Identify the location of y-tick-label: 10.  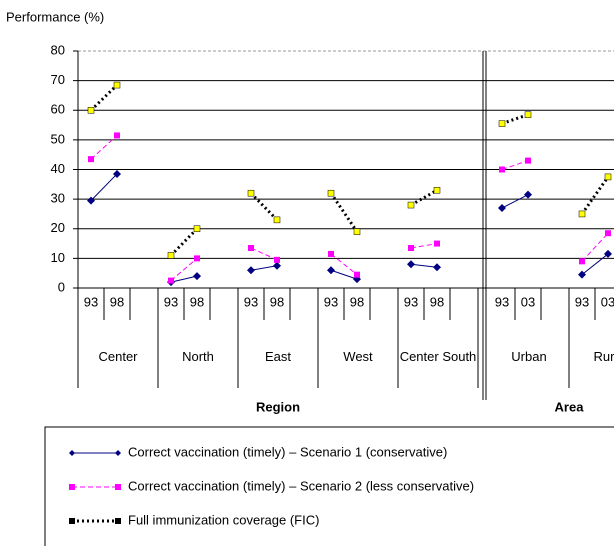
(58, 257).